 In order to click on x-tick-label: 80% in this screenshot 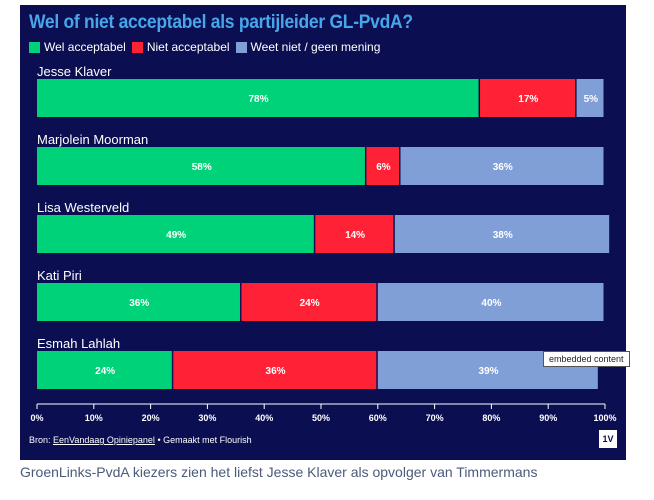, I will do `click(491, 418)`.